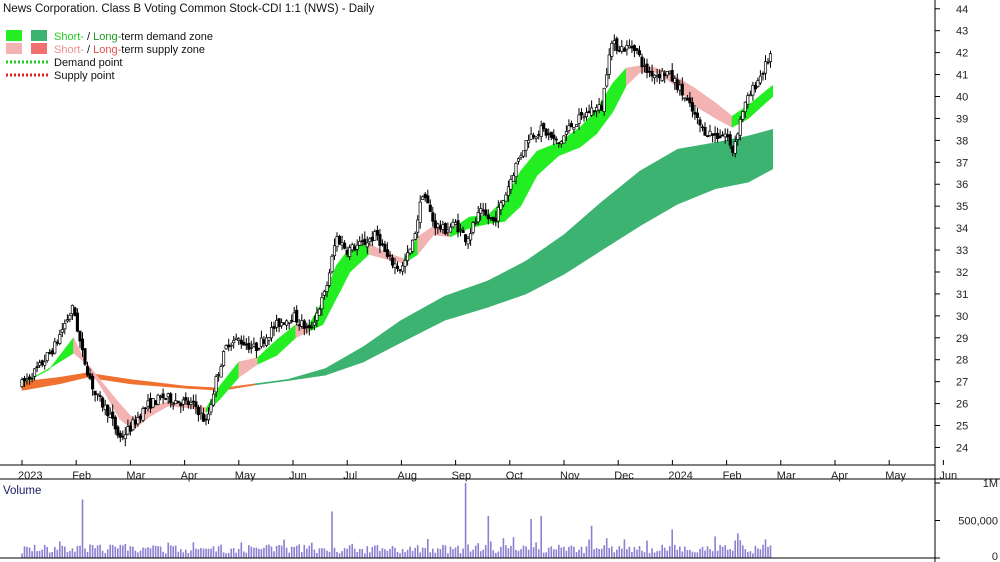  What do you see at coordinates (995, 556) in the screenshot?
I see `volume-tick-label: 0` at bounding box center [995, 556].